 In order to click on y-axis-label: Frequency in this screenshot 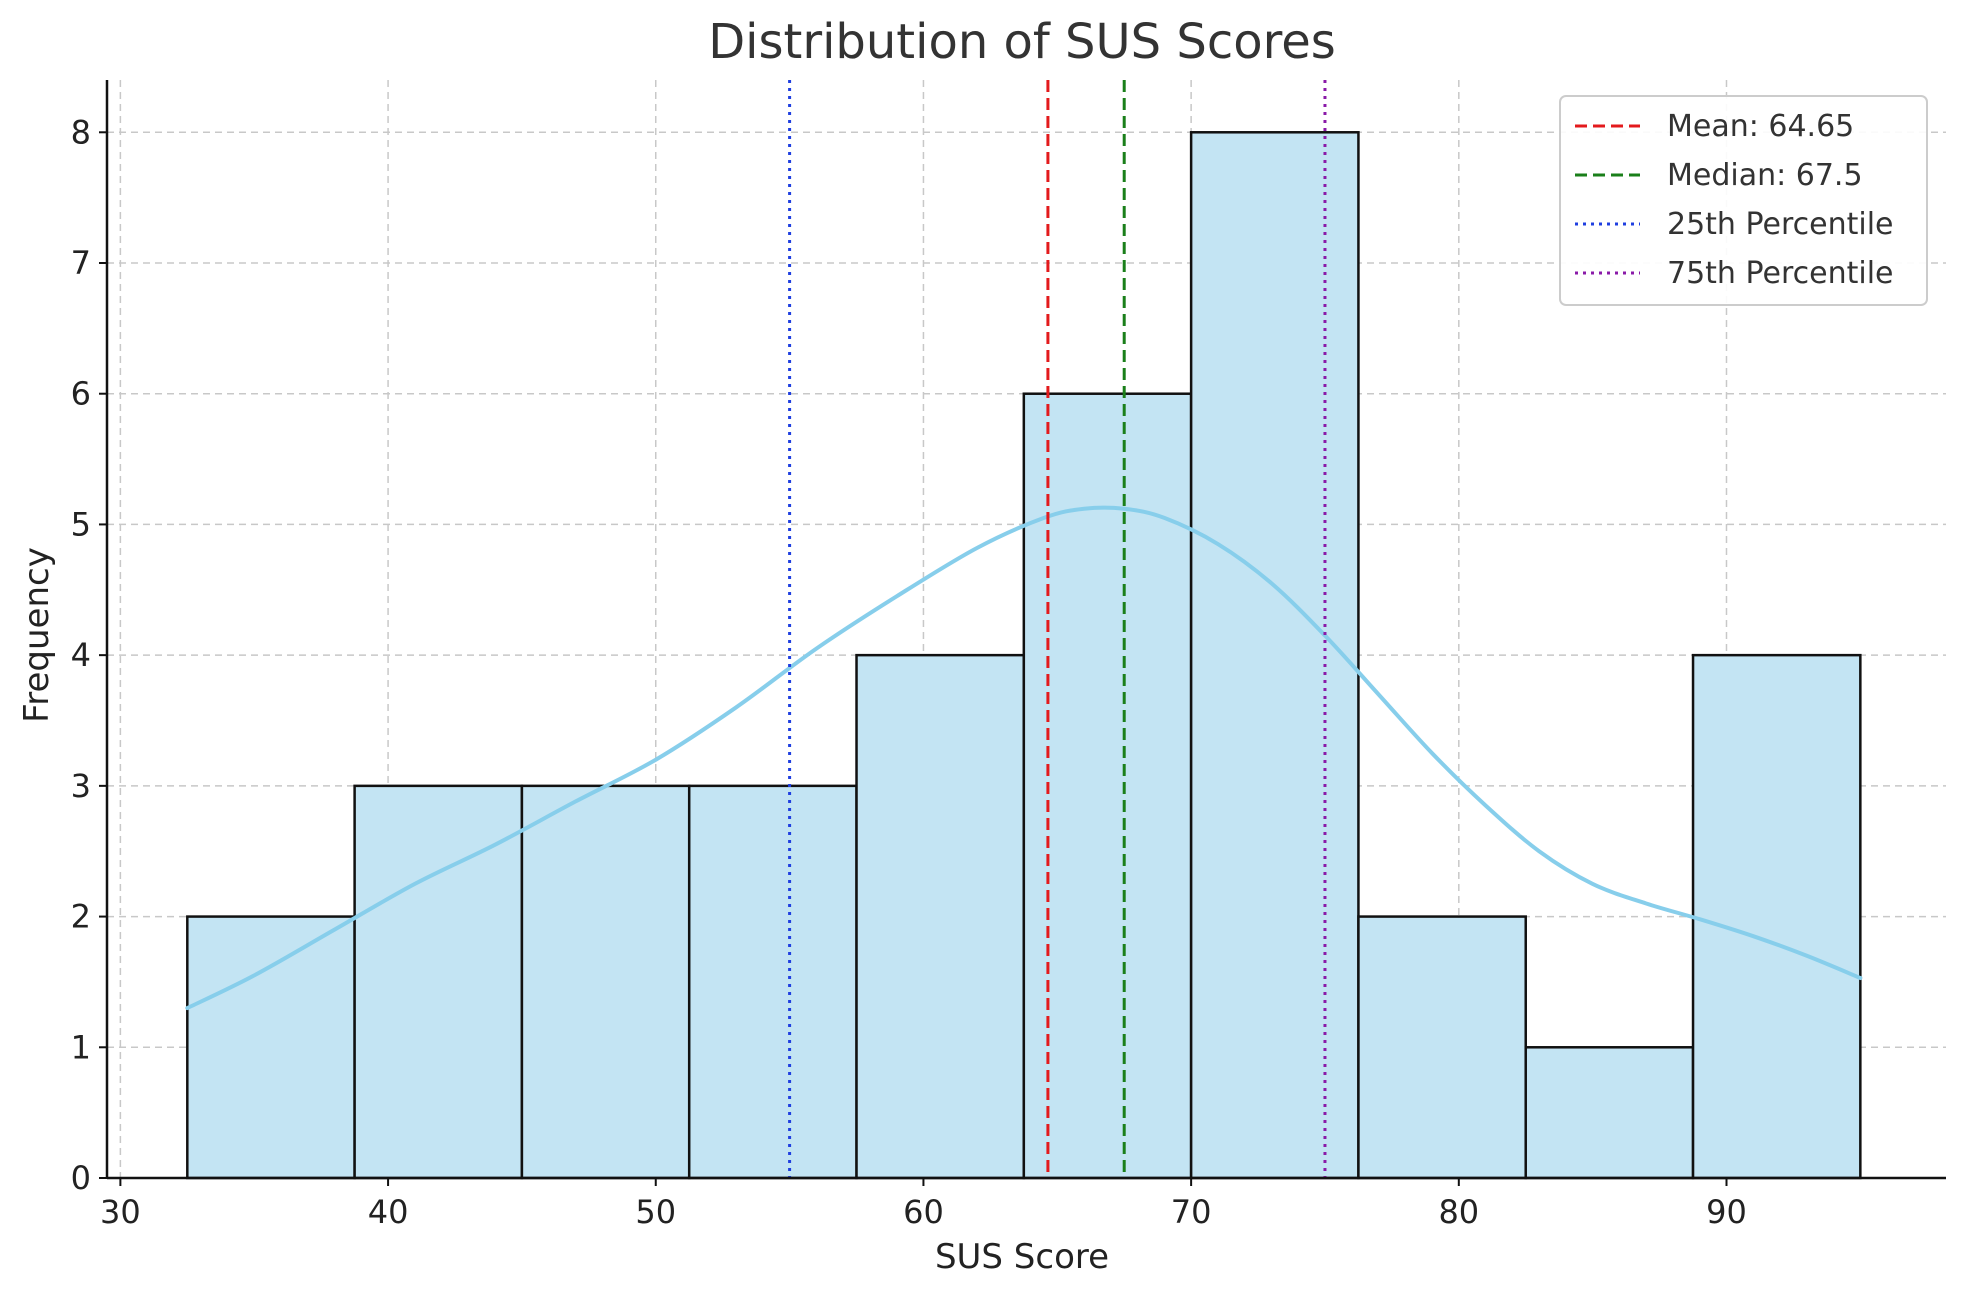, I will do `click(37, 635)`.